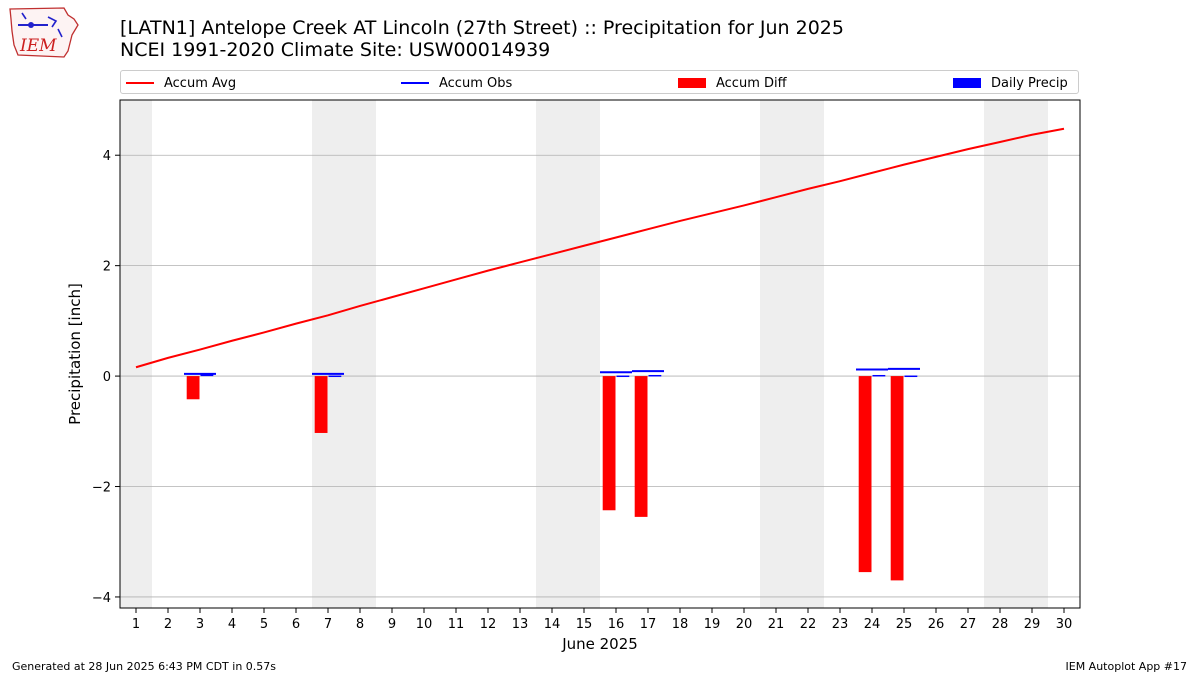 The image size is (1200, 675). What do you see at coordinates (680, 624) in the screenshot?
I see `x-tick-label: 18` at bounding box center [680, 624].